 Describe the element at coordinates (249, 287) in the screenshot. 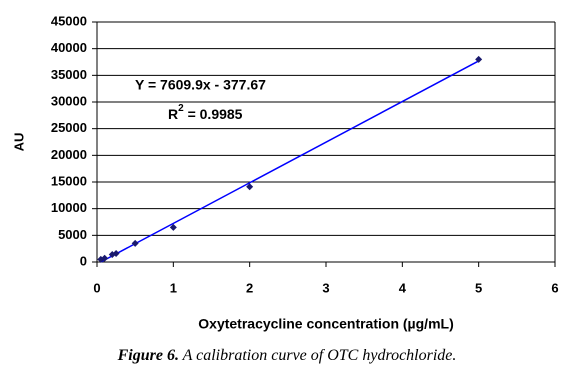

I see `x-tick-label: 2` at that location.